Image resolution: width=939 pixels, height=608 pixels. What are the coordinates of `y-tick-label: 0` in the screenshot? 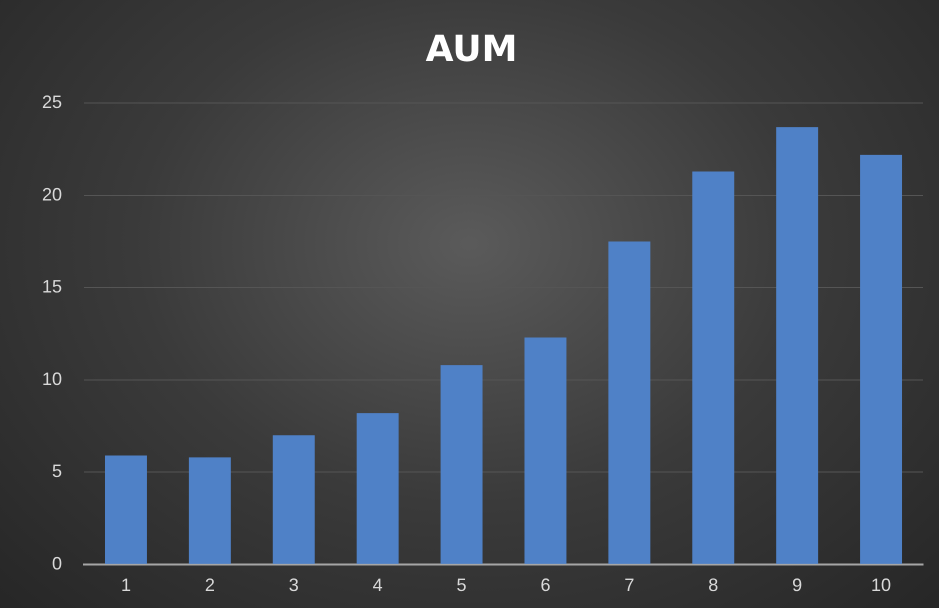 It's located at (57, 563).